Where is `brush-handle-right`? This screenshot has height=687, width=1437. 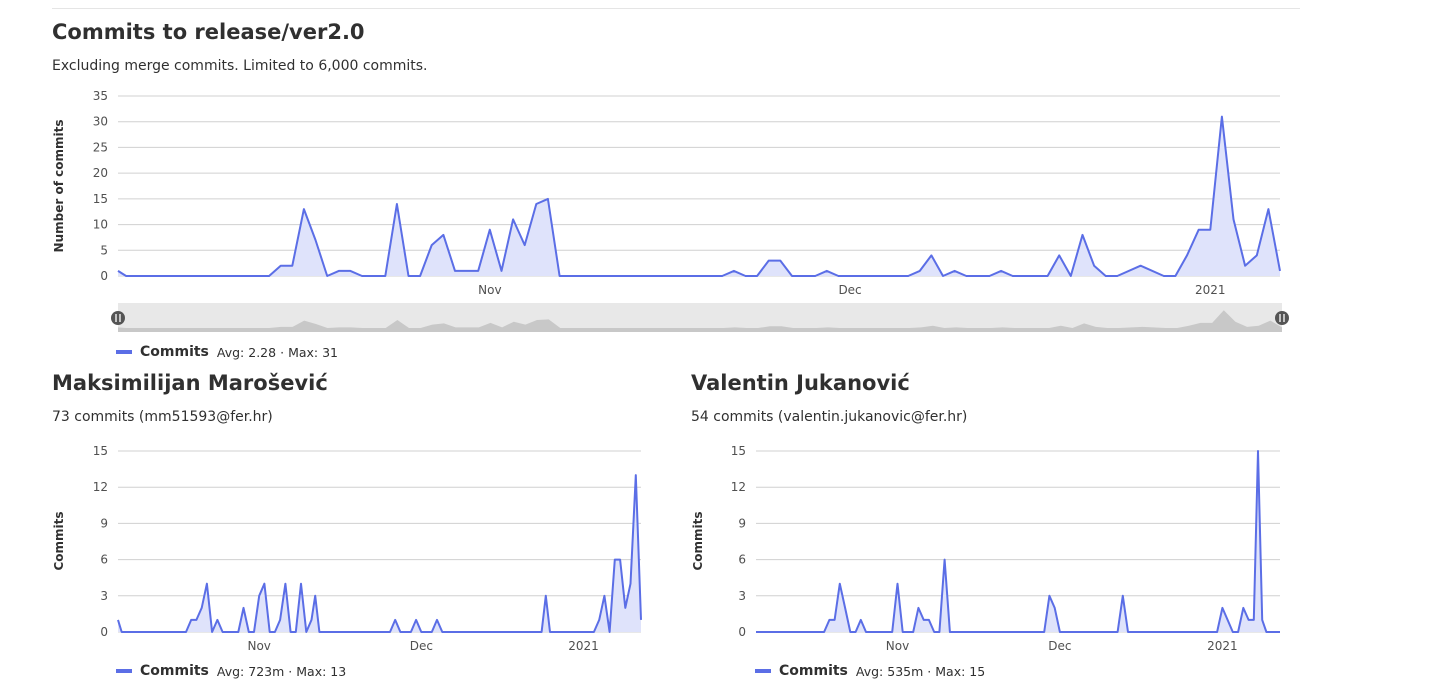
brush-handle-right is located at coordinates (1282, 318).